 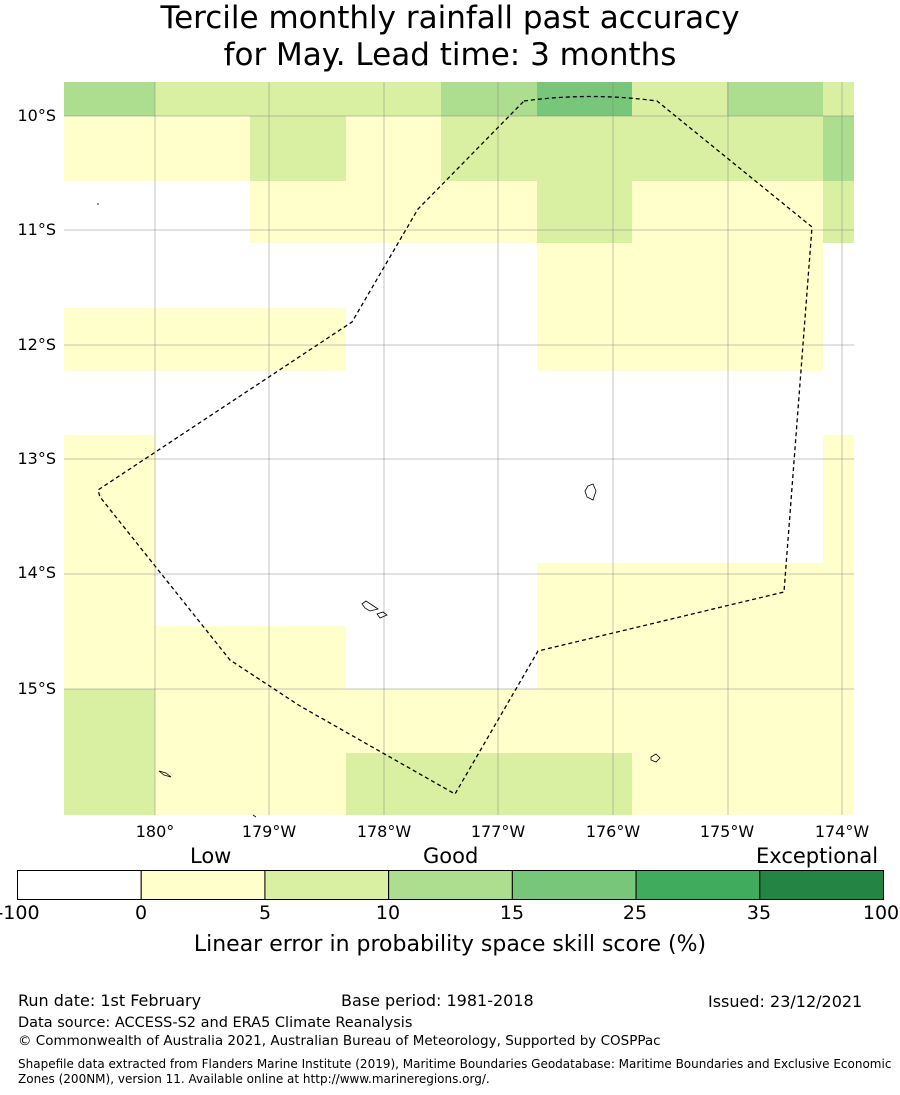 What do you see at coordinates (155, 831) in the screenshot?
I see `lon-label: 180°` at bounding box center [155, 831].